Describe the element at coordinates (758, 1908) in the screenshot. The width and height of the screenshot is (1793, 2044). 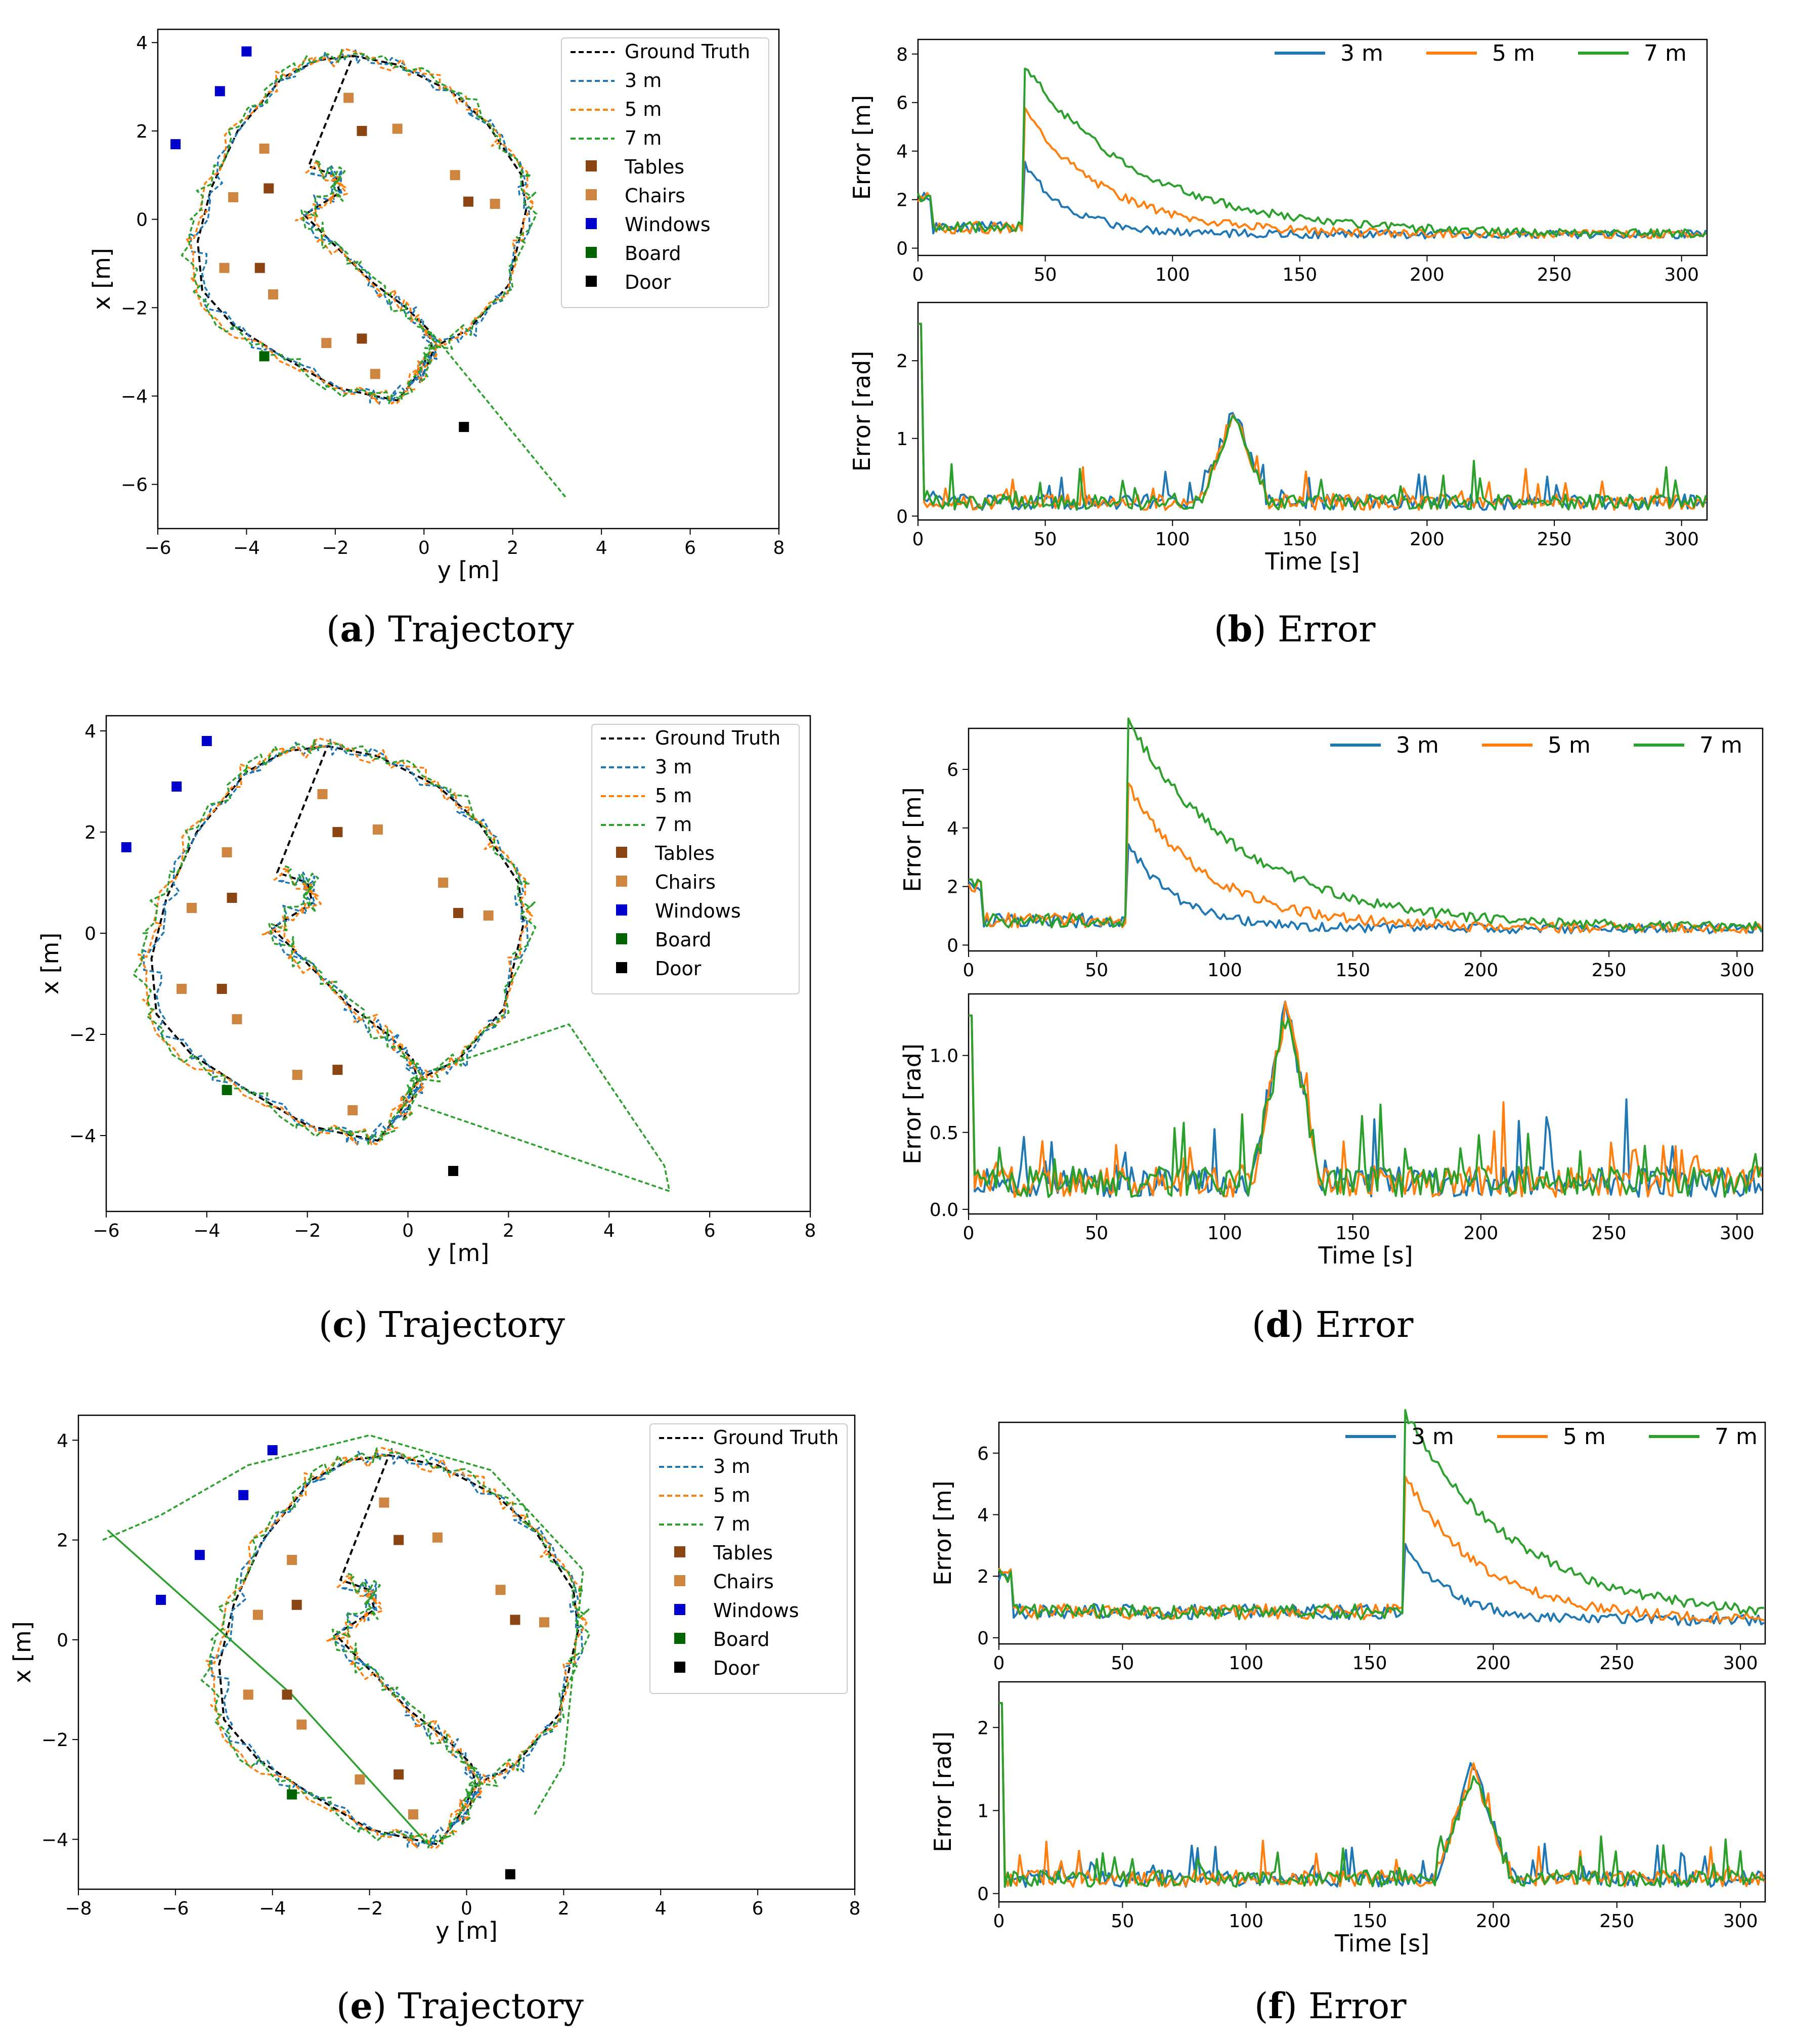
I see `x-tick-label: 6` at that location.